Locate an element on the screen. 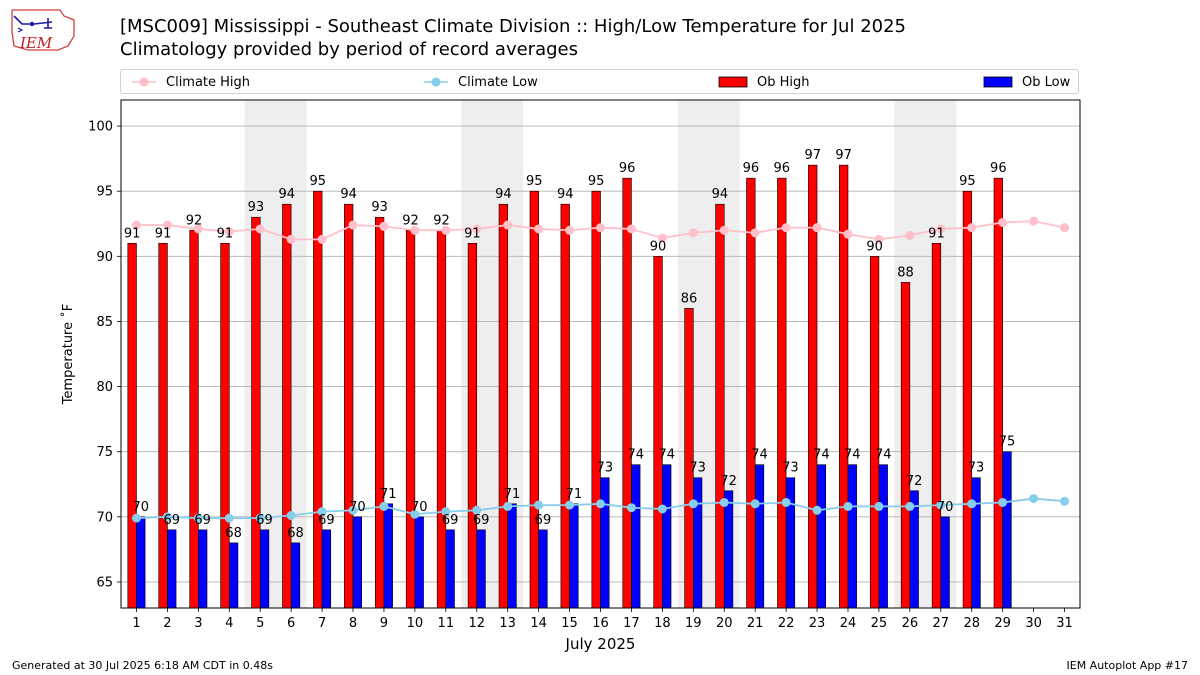 The image size is (1200, 675). x-tick-label: 28 is located at coordinates (971, 623).